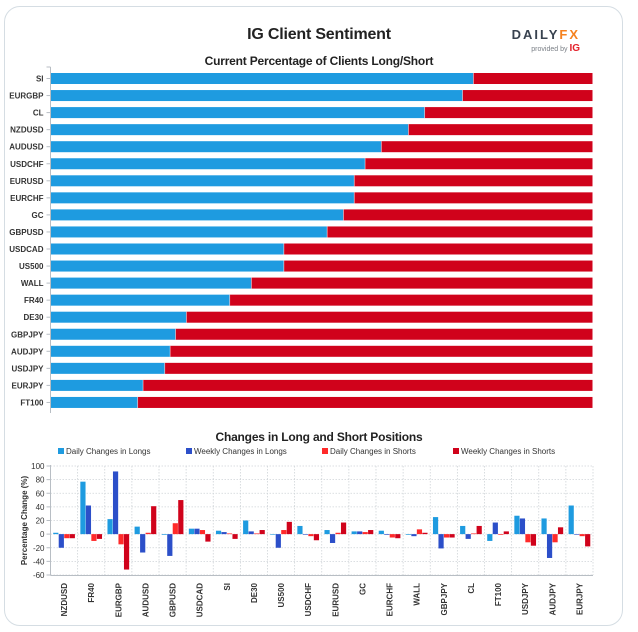 Image resolution: width=638 pixels, height=632 pixels. Describe the element at coordinates (32, 402) in the screenshot. I see `category-label: FT100` at that location.